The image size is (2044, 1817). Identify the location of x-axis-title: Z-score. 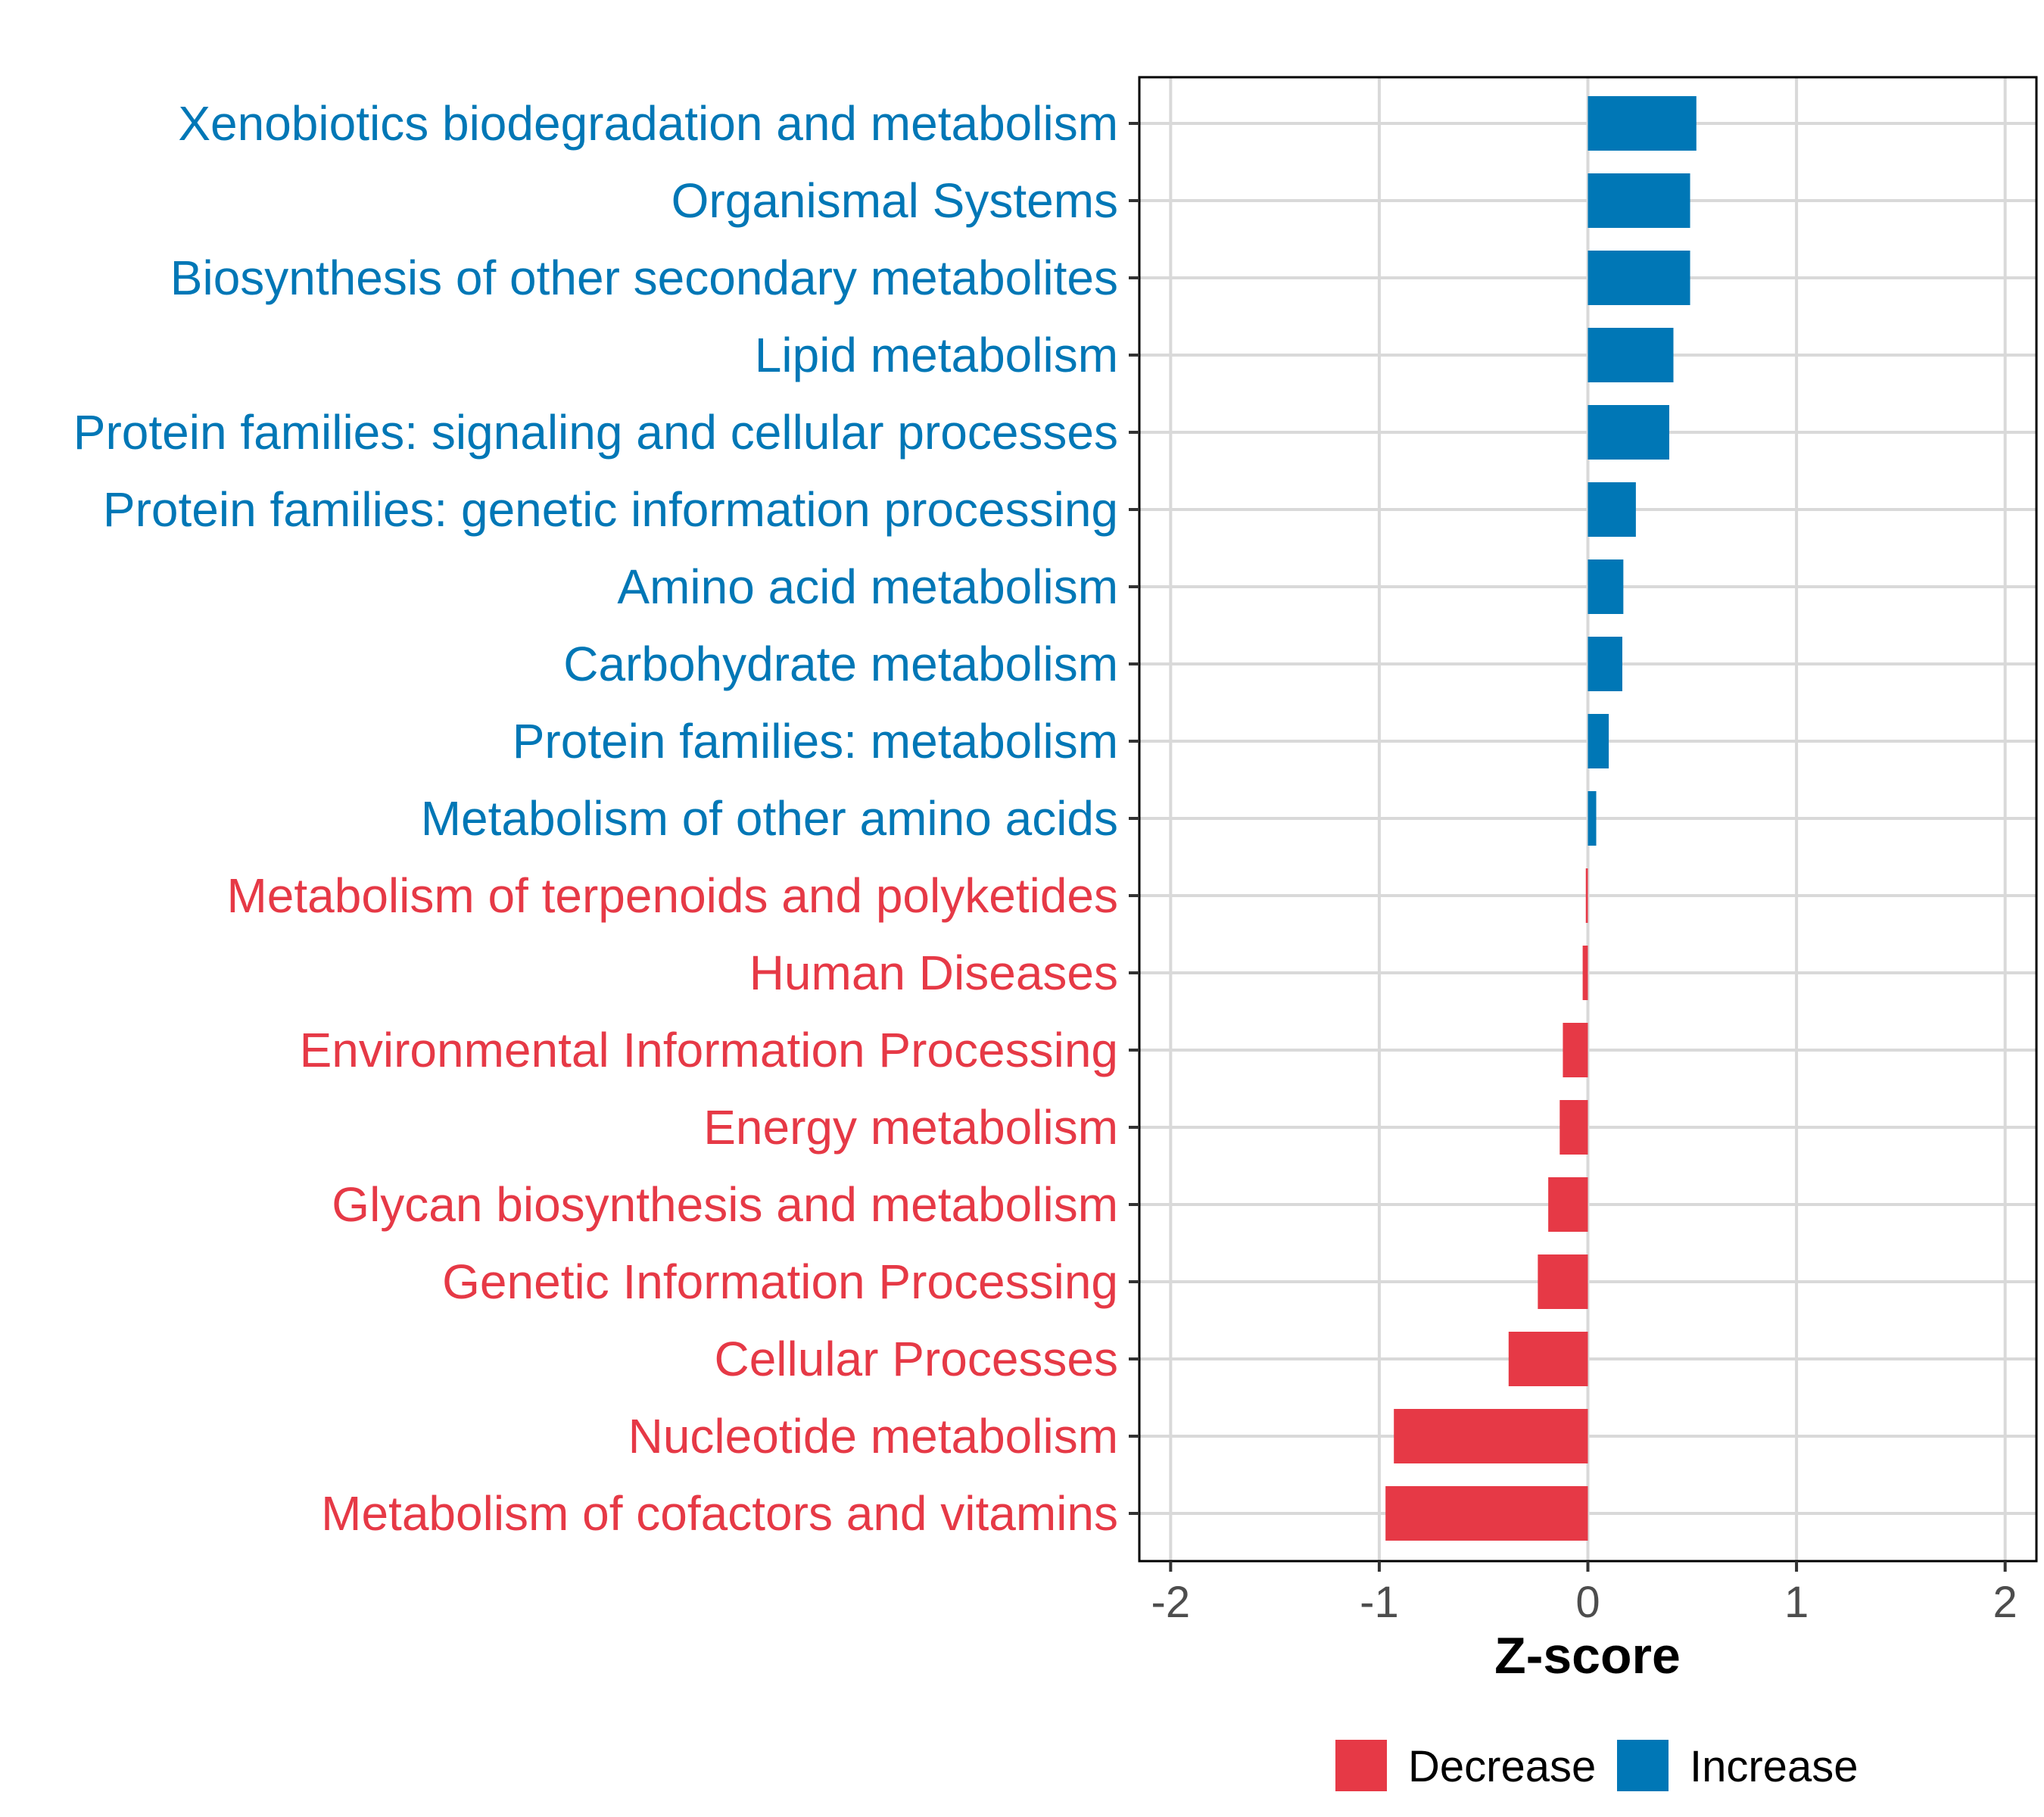
(1588, 1656).